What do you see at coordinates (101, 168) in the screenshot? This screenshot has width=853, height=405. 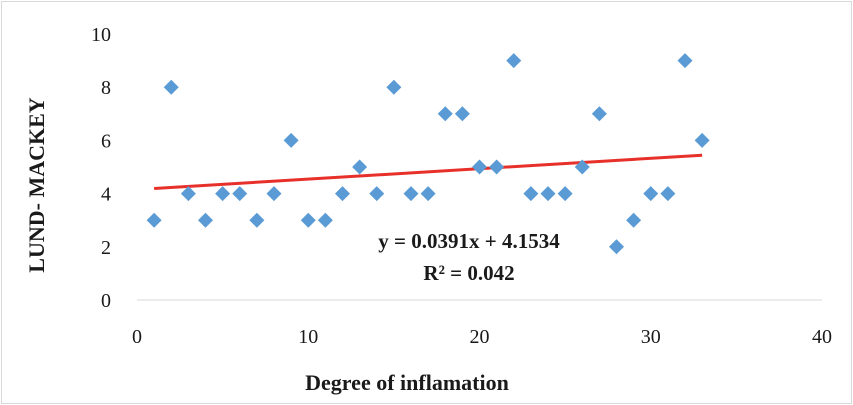 I see `y-tick-labels: 0 2 4 6 8 10` at bounding box center [101, 168].